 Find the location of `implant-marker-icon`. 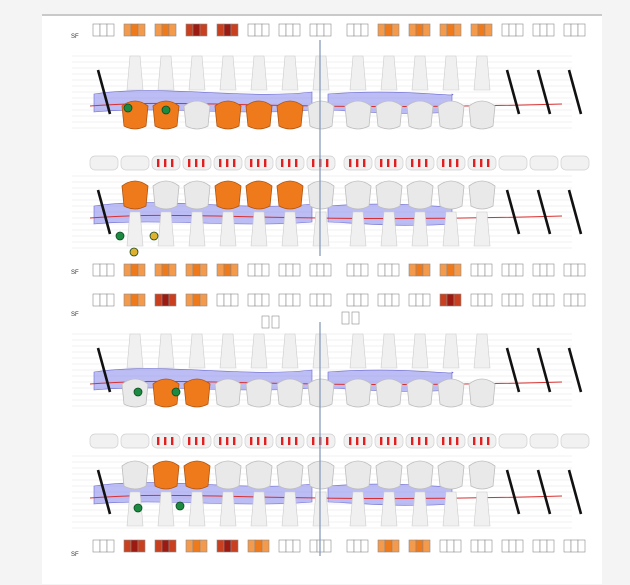

implant-marker-icon is located at coordinates (154, 236).